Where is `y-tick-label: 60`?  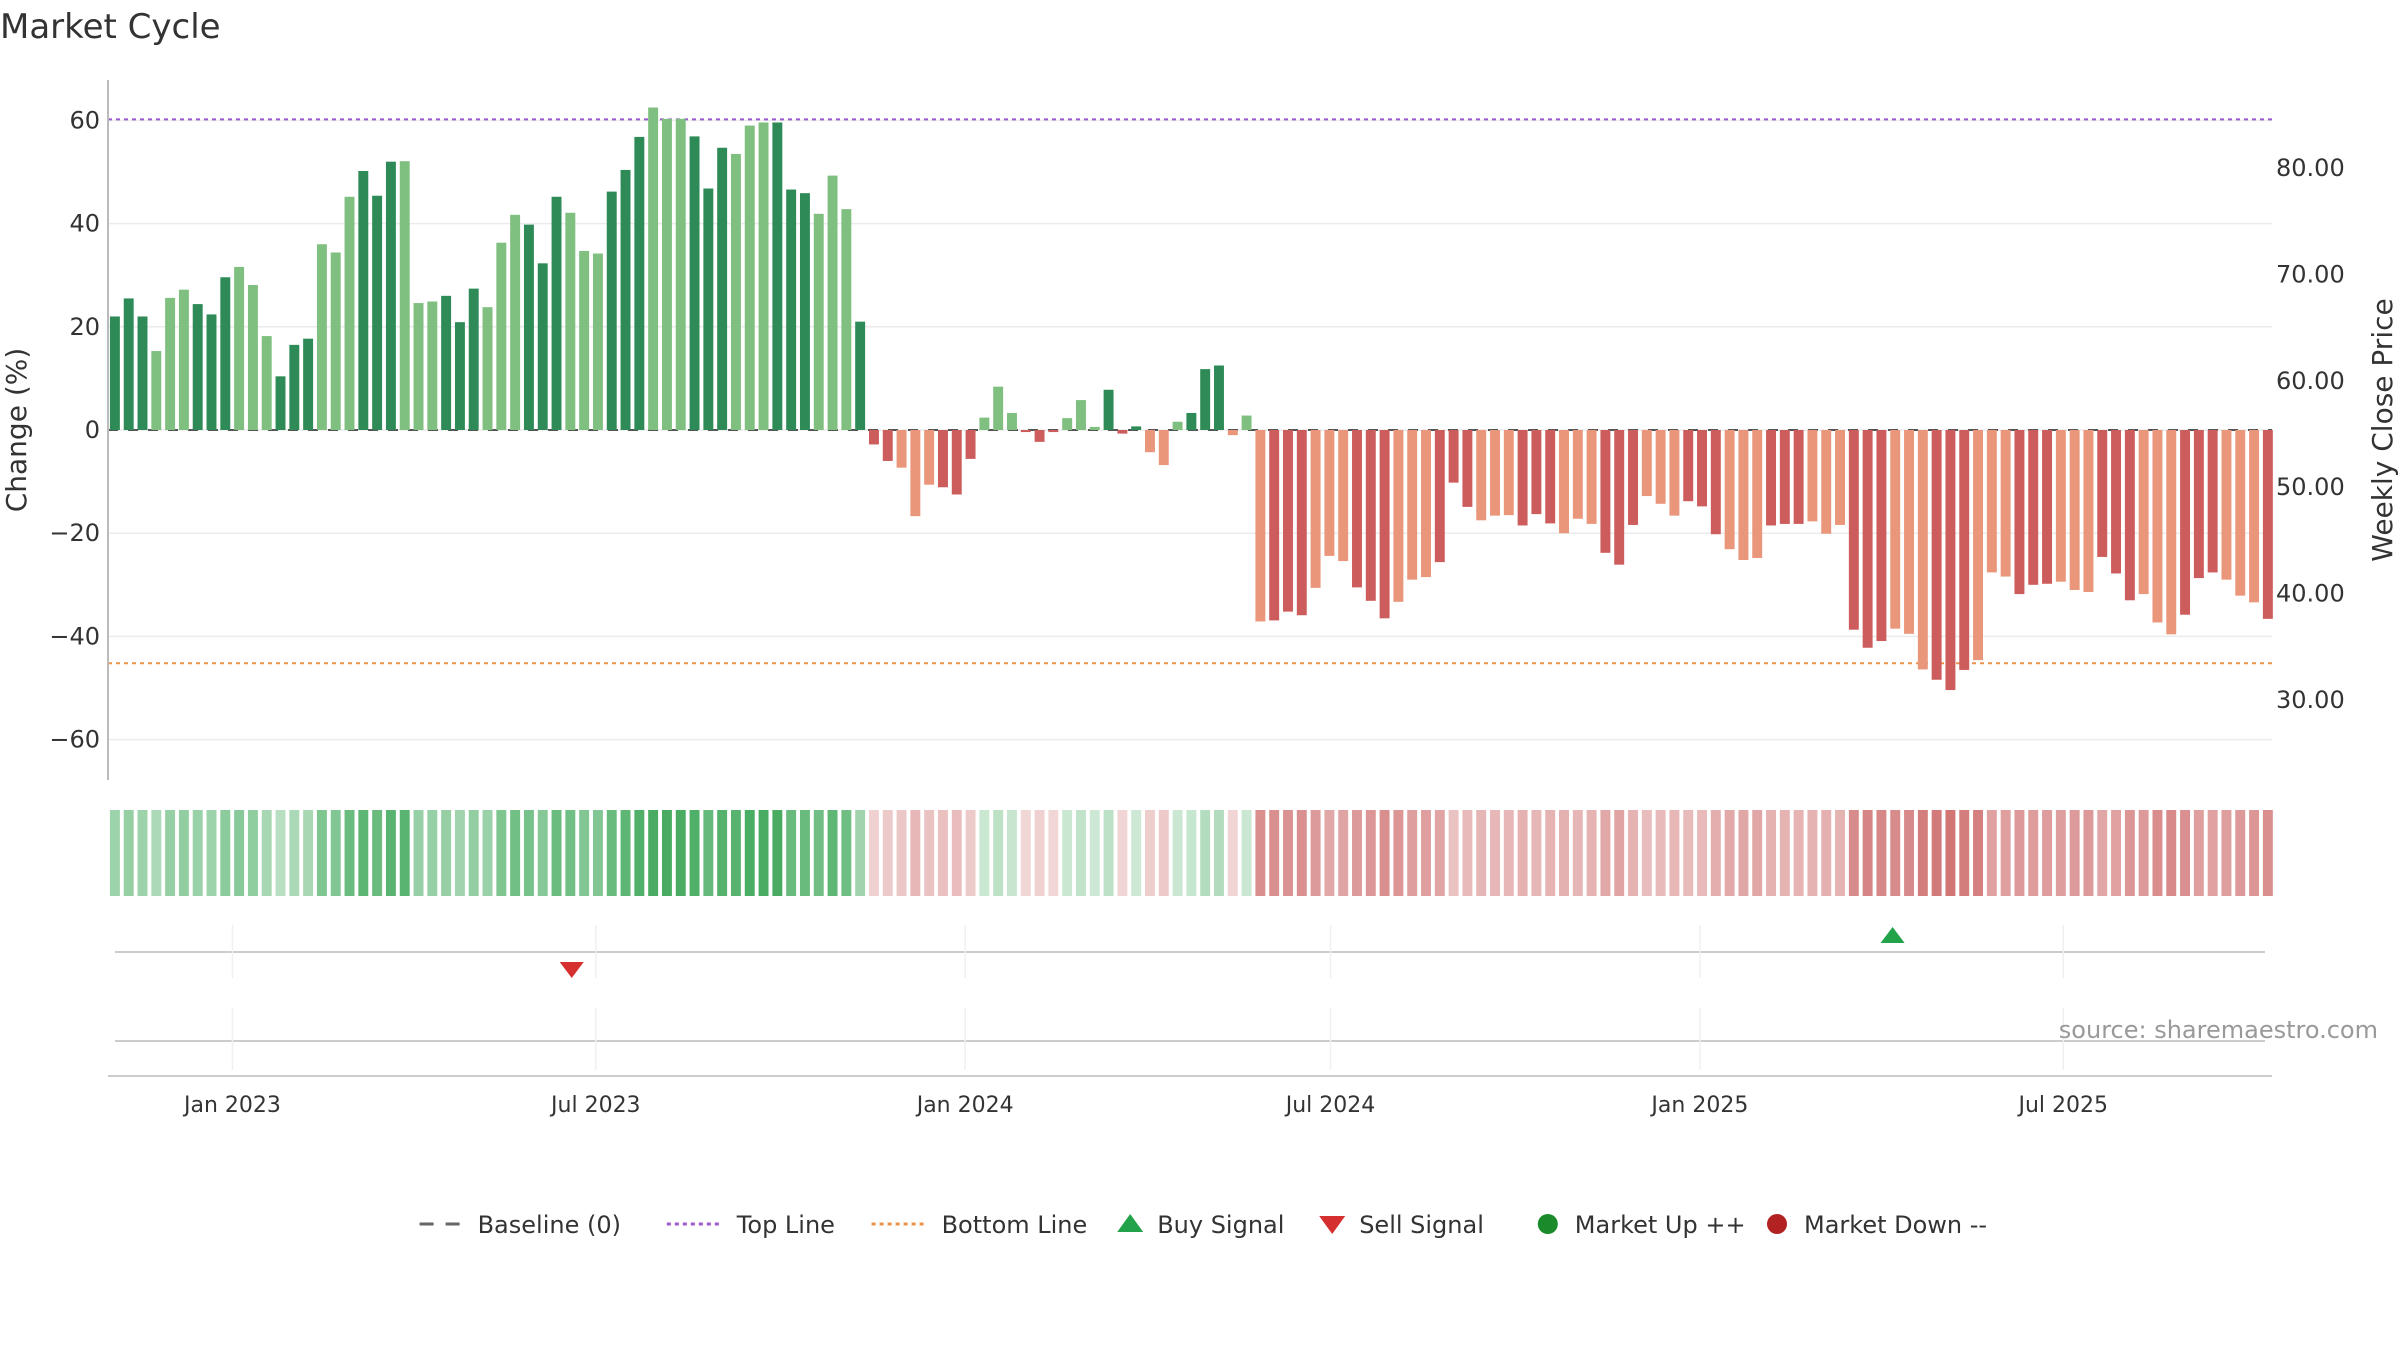 y-tick-label: 60 is located at coordinates (84, 120).